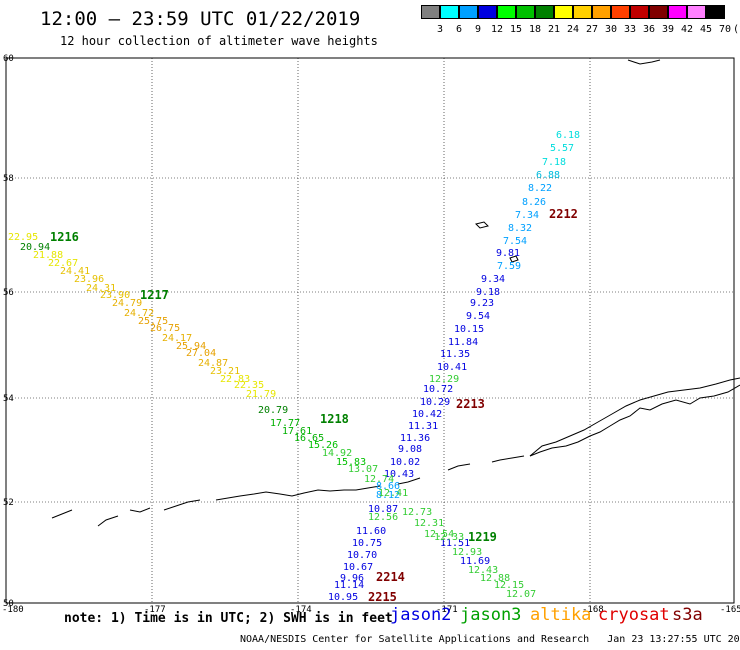 This screenshot has height=650, width=740. I want to click on wave-height-value: 17.61, so click(297, 431).